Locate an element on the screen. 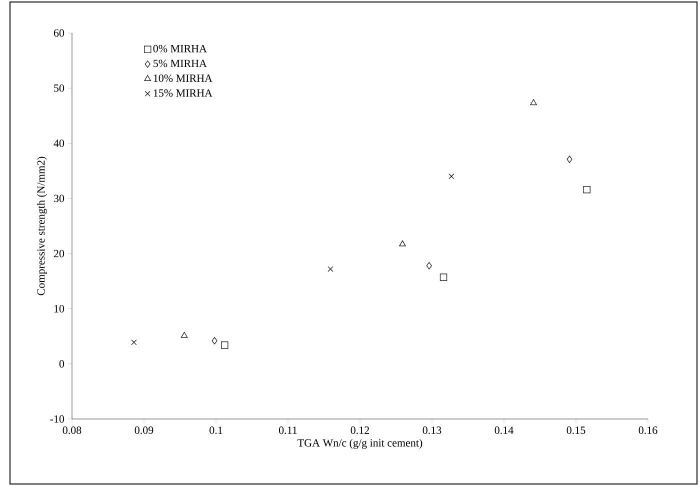  legend-label: 10% MIRHA is located at coordinates (183, 78).